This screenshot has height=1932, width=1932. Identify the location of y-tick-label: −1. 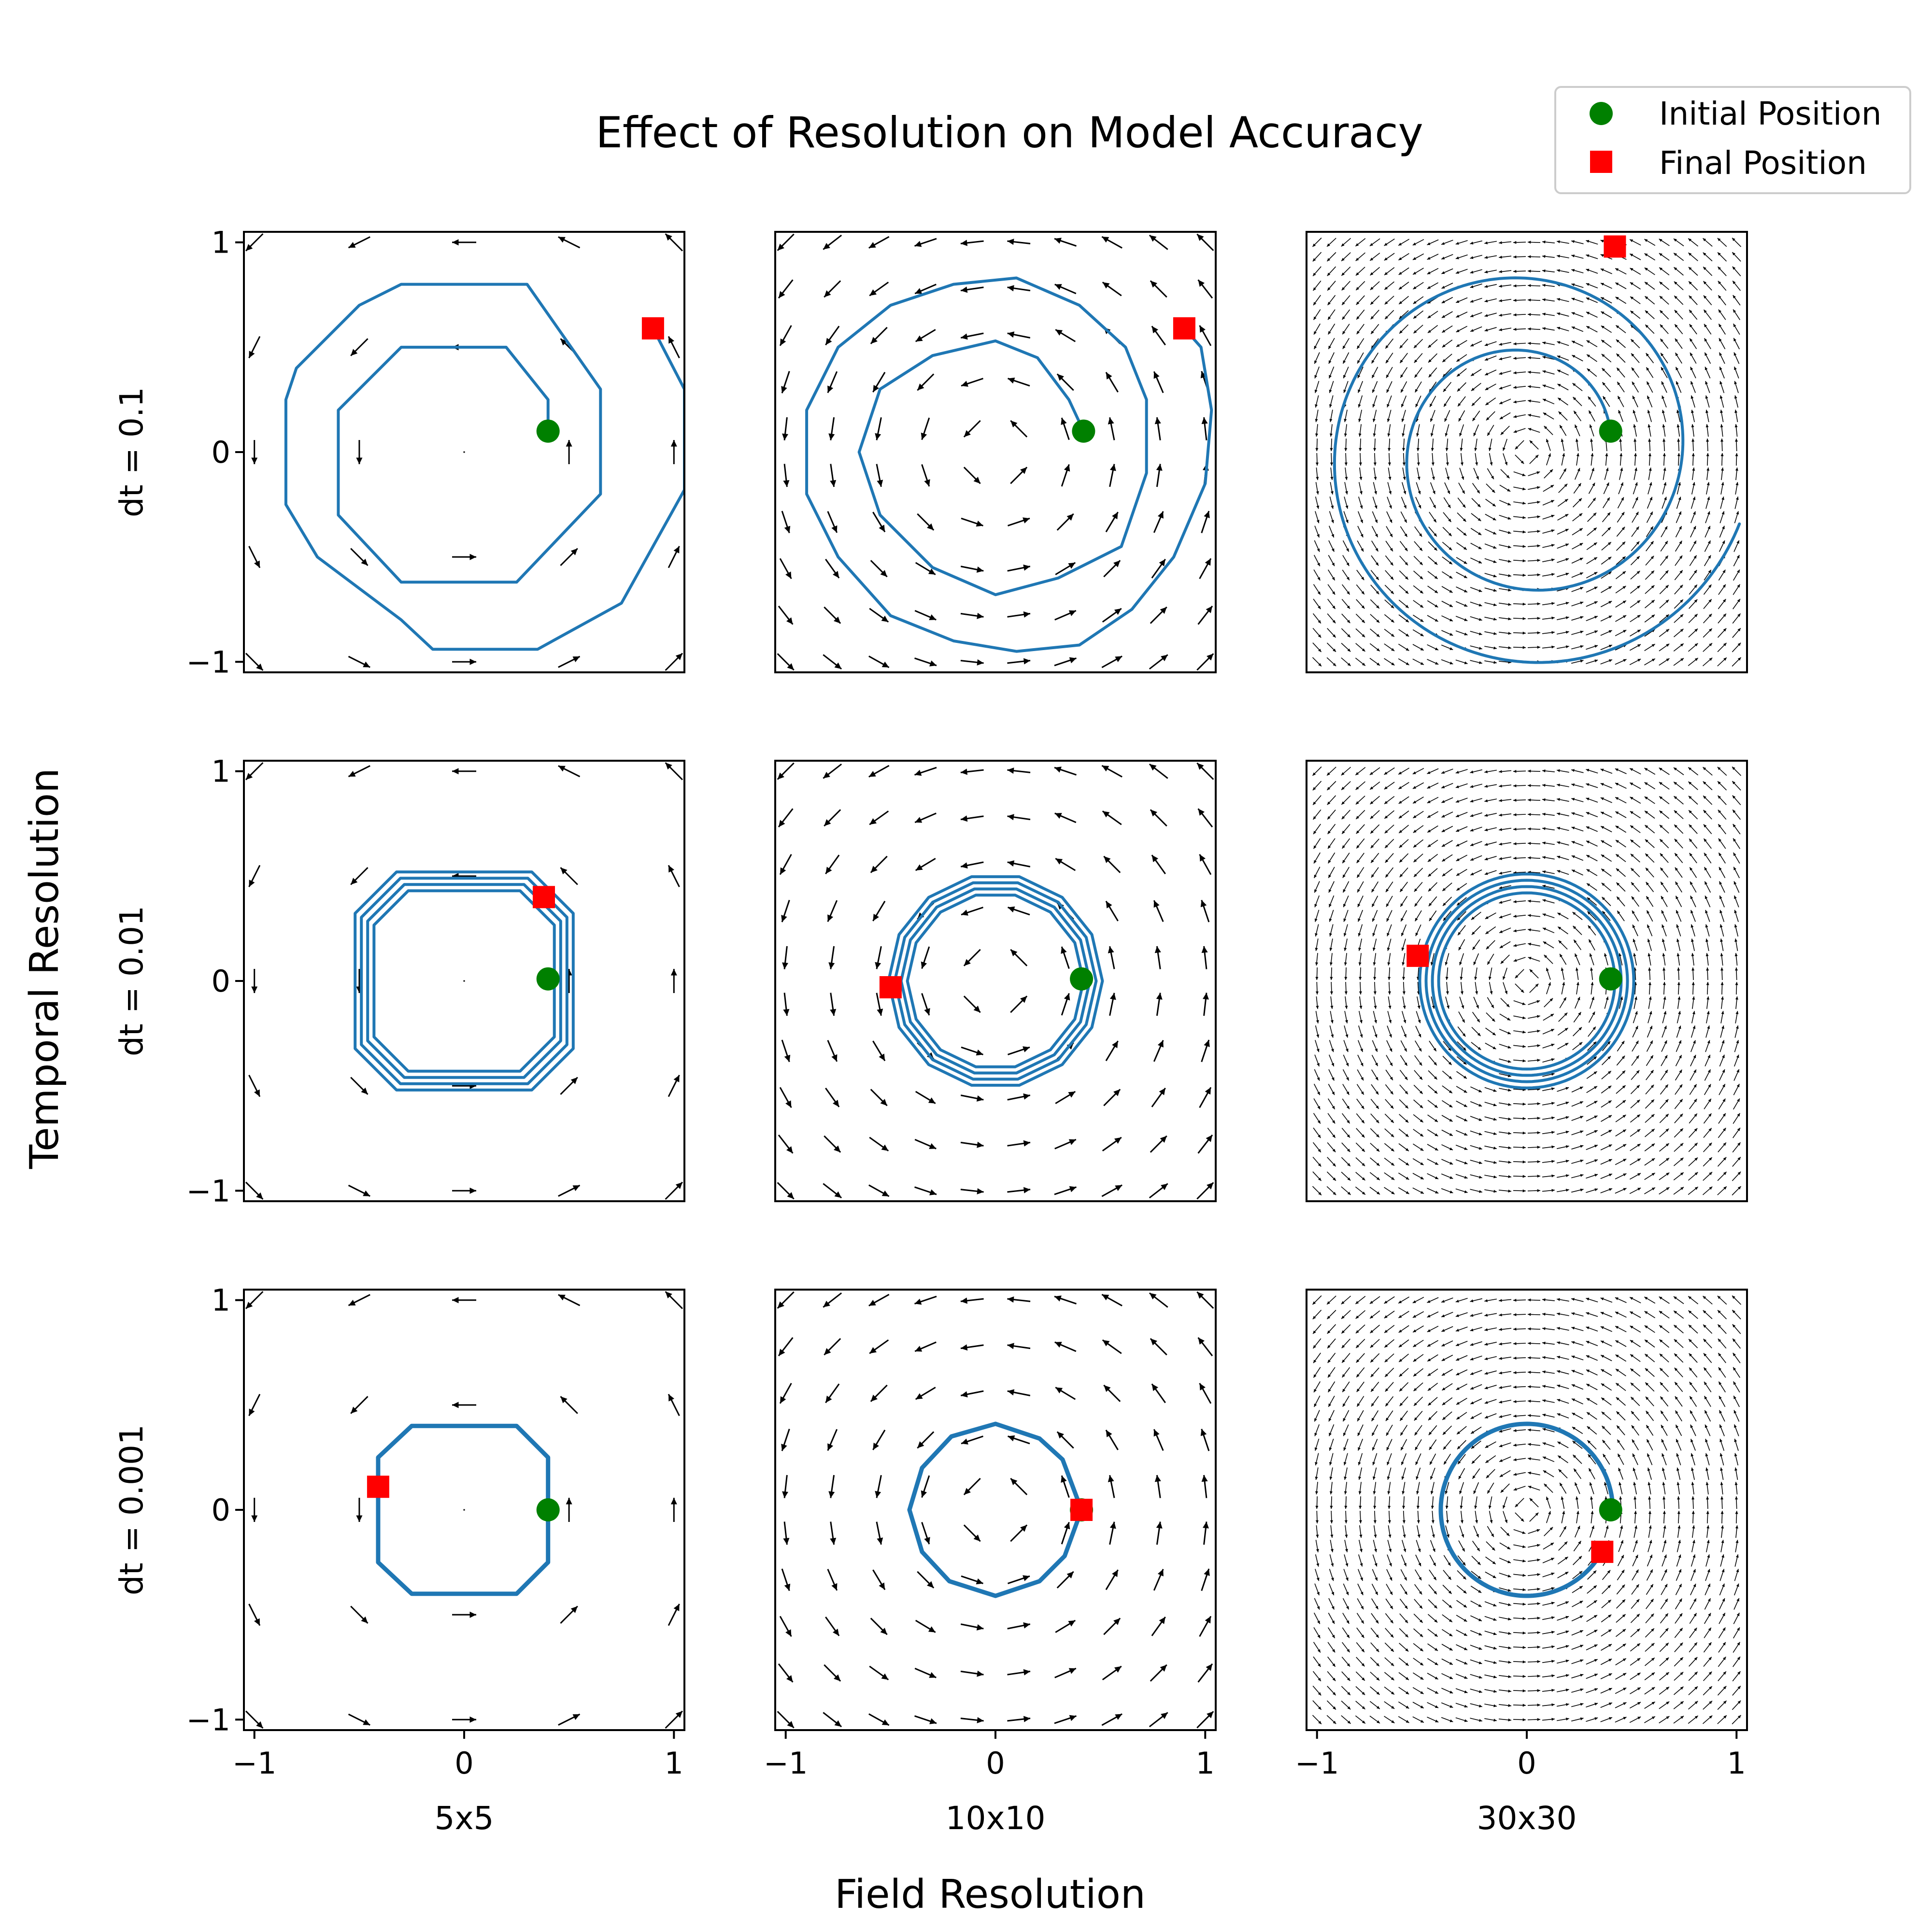
(208, 1190).